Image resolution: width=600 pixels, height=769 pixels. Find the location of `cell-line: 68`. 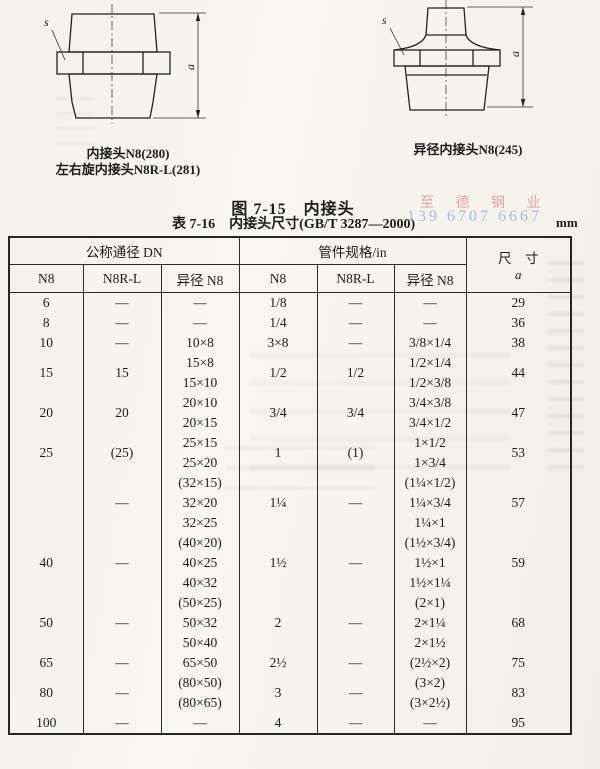

cell-line: 68 is located at coordinates (518, 622).